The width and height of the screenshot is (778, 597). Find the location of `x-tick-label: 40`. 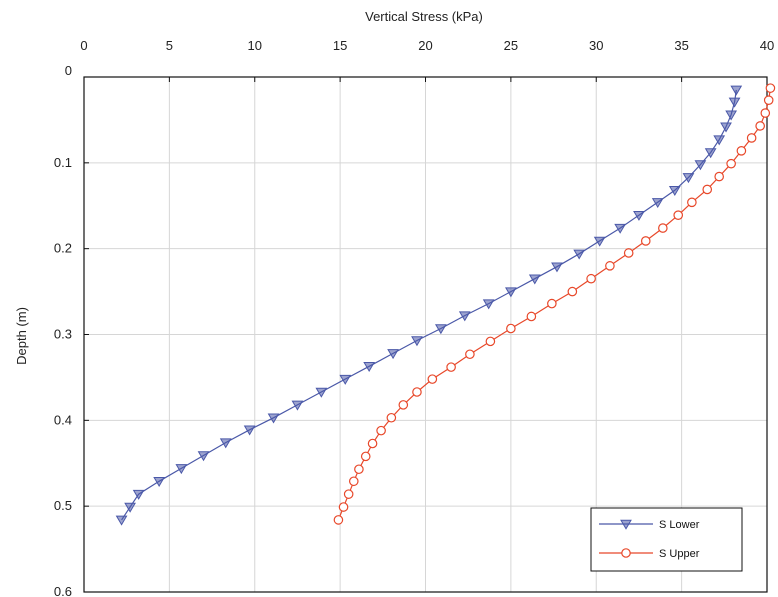

x-tick-label: 40 is located at coordinates (767, 45).